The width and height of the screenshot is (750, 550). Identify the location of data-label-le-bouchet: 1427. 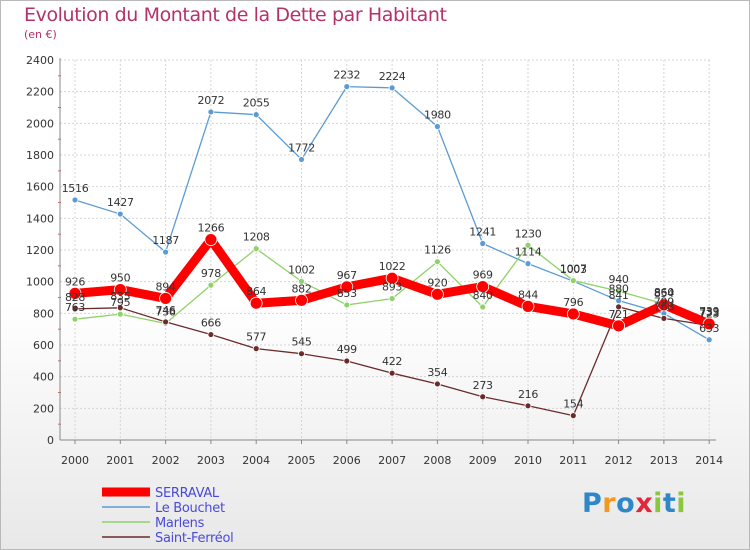
(120, 202).